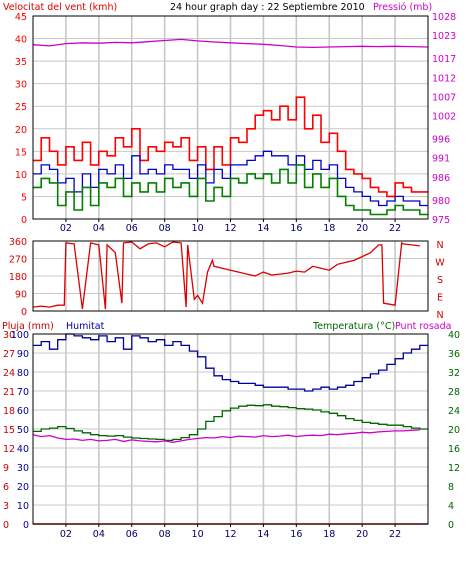 This screenshot has width=465, height=563. Describe the element at coordinates (9, 411) in the screenshot. I see `rain-tick-label: 18` at that location.